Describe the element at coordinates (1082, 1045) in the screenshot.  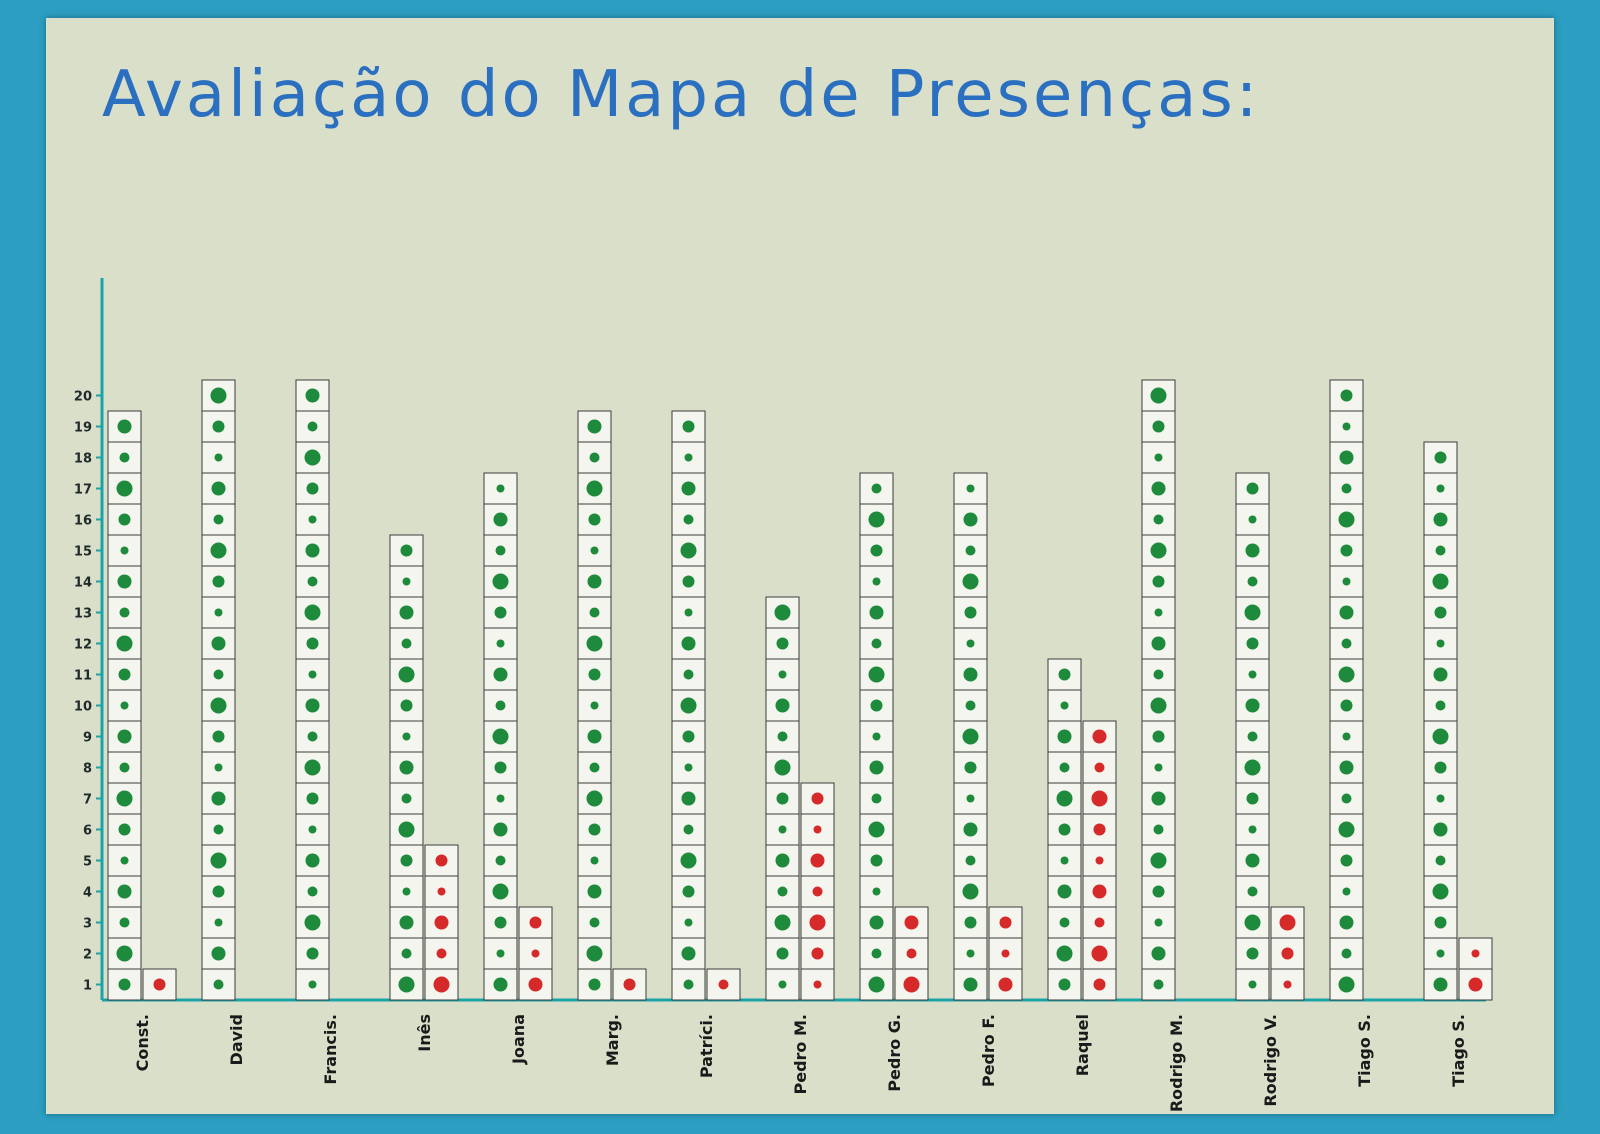
I see `category-label: Raquel` at that location.